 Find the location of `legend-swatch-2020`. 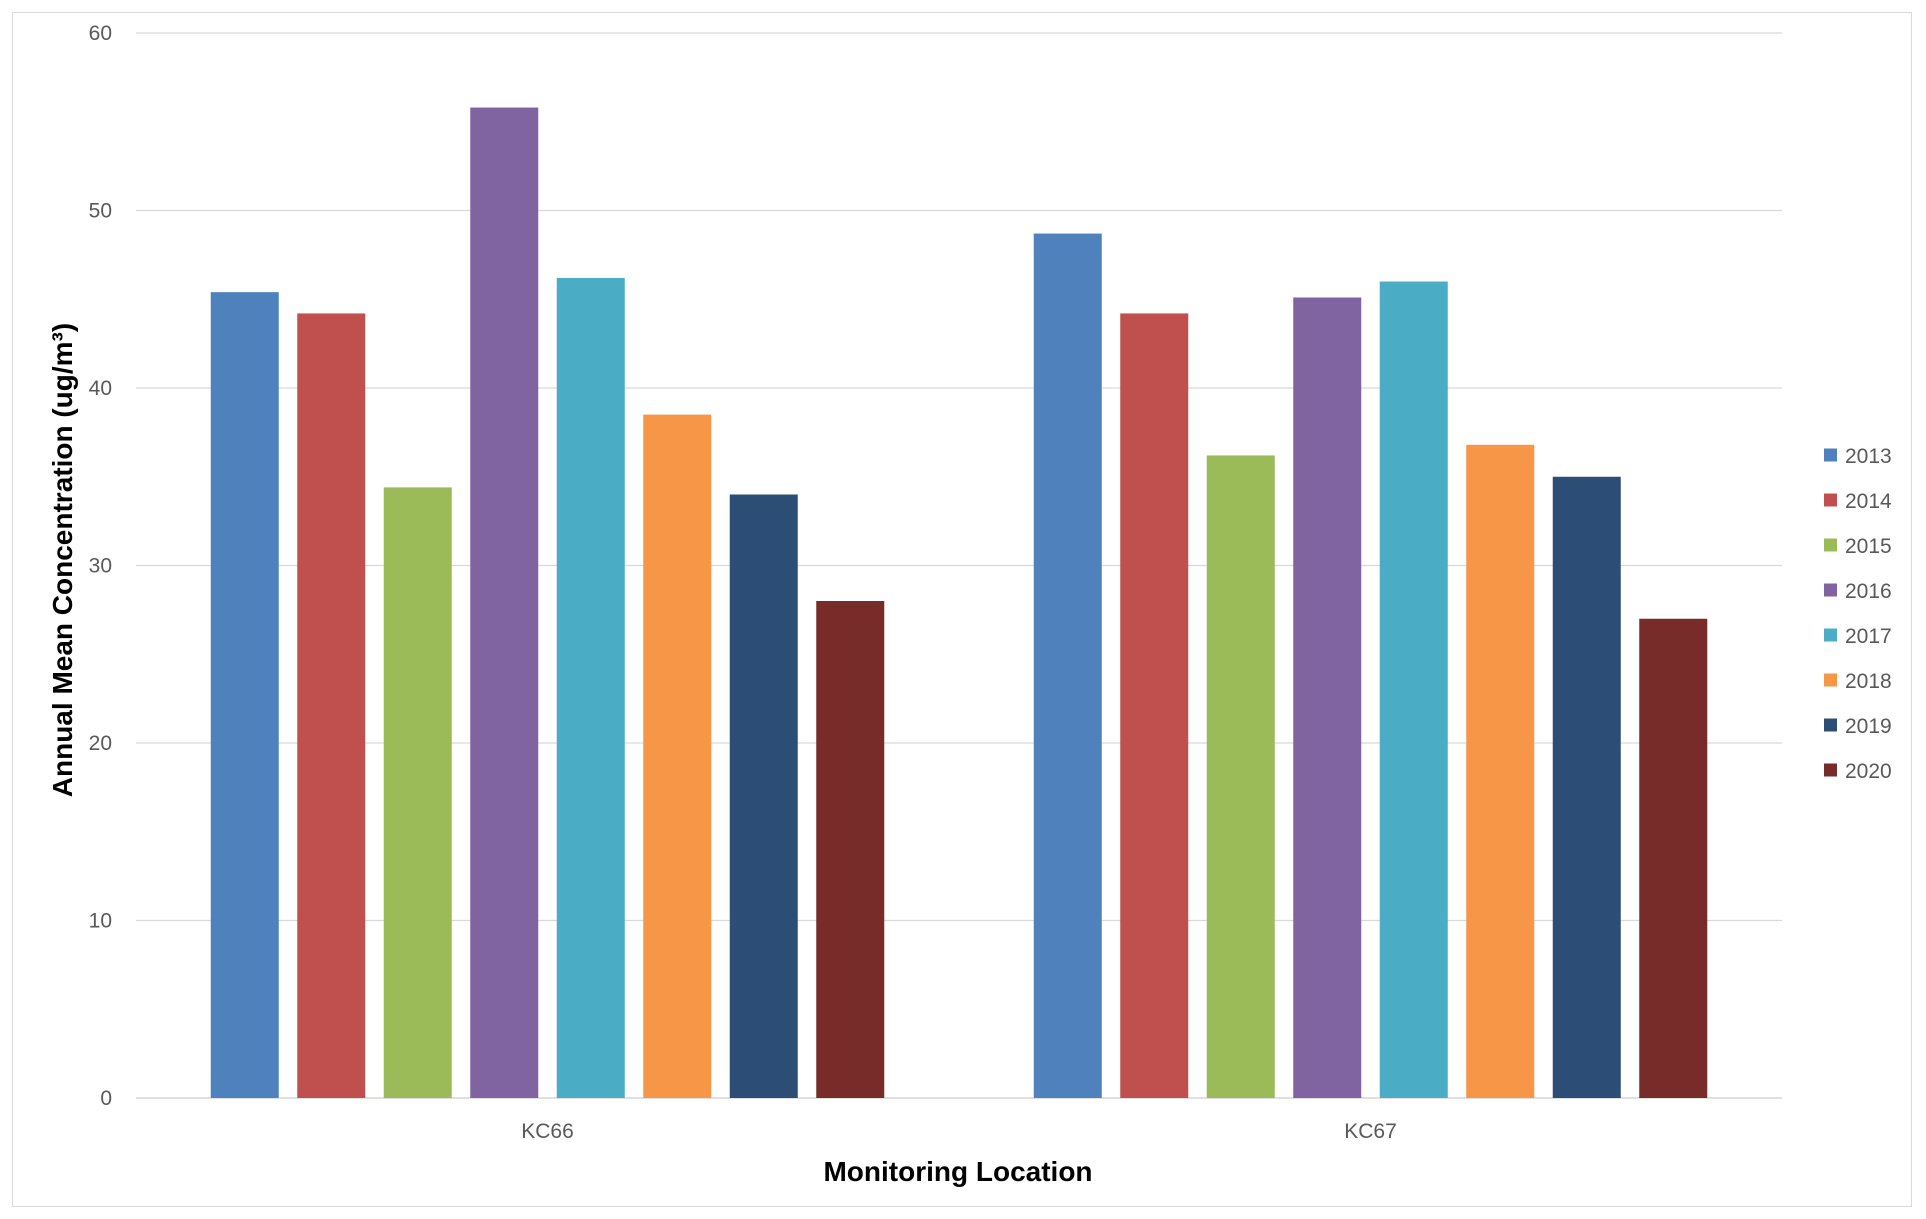

legend-swatch-2020 is located at coordinates (1830, 770).